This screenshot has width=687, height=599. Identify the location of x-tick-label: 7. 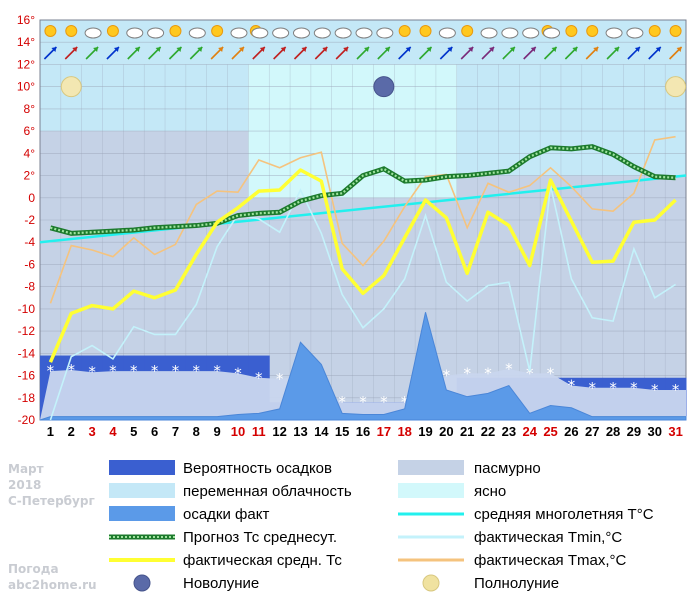
(175, 431).